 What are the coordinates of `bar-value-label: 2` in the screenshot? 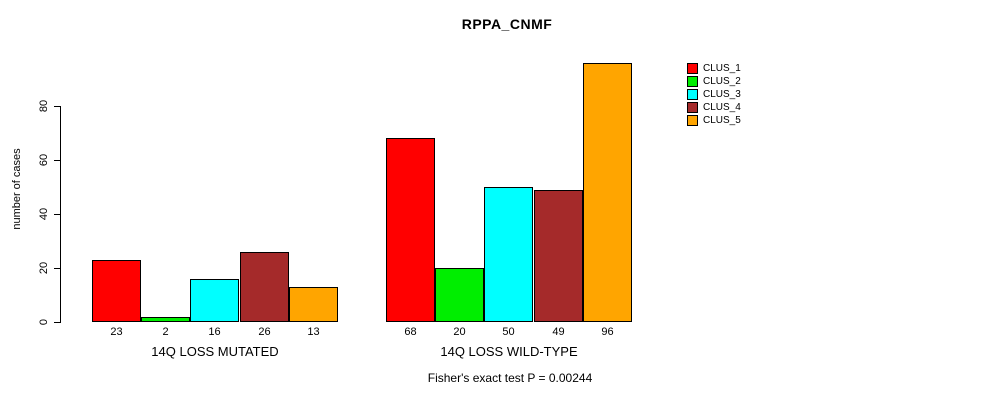 It's located at (165, 332).